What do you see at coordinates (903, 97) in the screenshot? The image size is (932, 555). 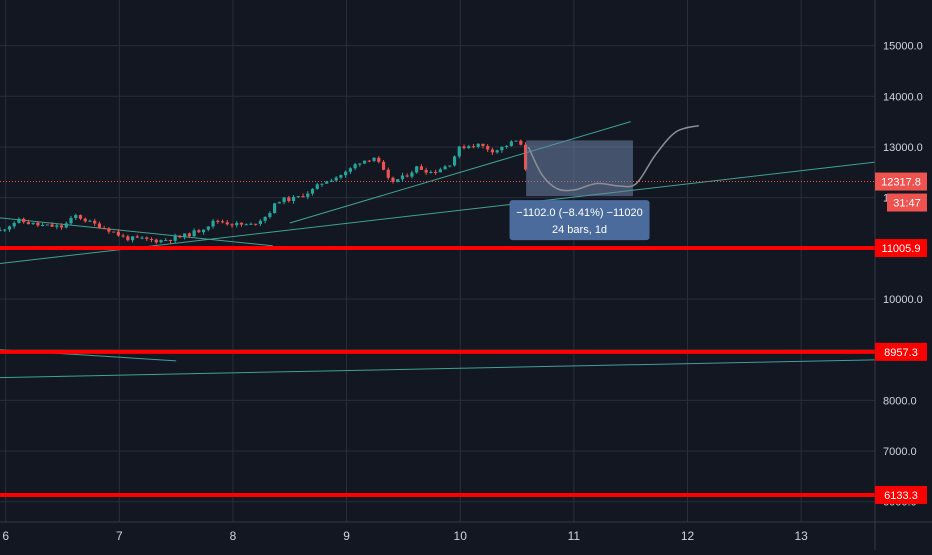 I see `y-tick-label: 14000.0` at bounding box center [903, 97].